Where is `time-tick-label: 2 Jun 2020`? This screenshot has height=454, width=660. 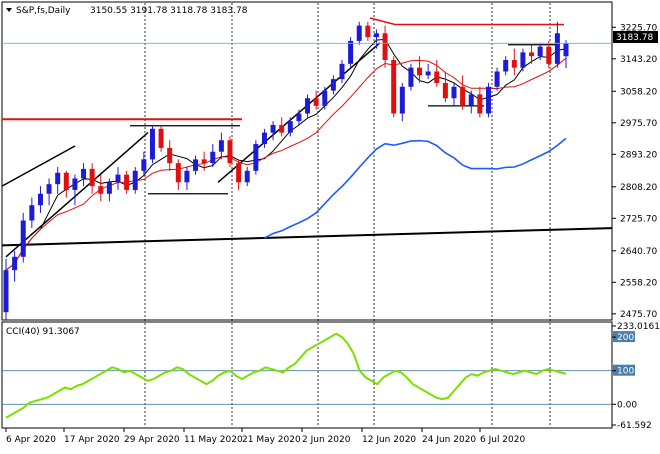
time-tick-label: 2 Jun 2020 is located at coordinates (326, 440).